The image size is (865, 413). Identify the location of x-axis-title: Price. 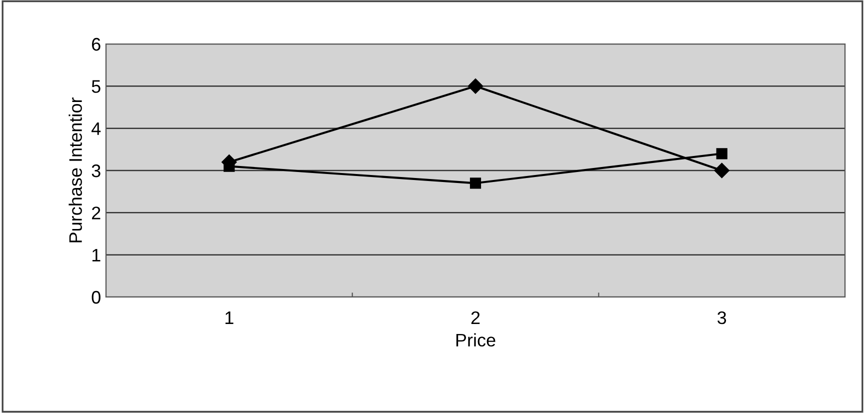
(476, 340).